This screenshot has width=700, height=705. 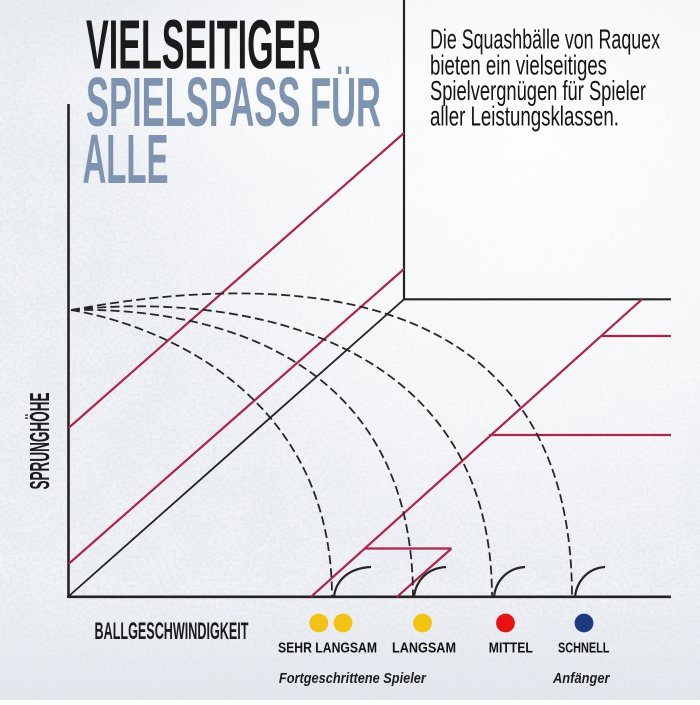 What do you see at coordinates (327, 649) in the screenshot?
I see `svg-text: SEHR LANGSAM` at bounding box center [327, 649].